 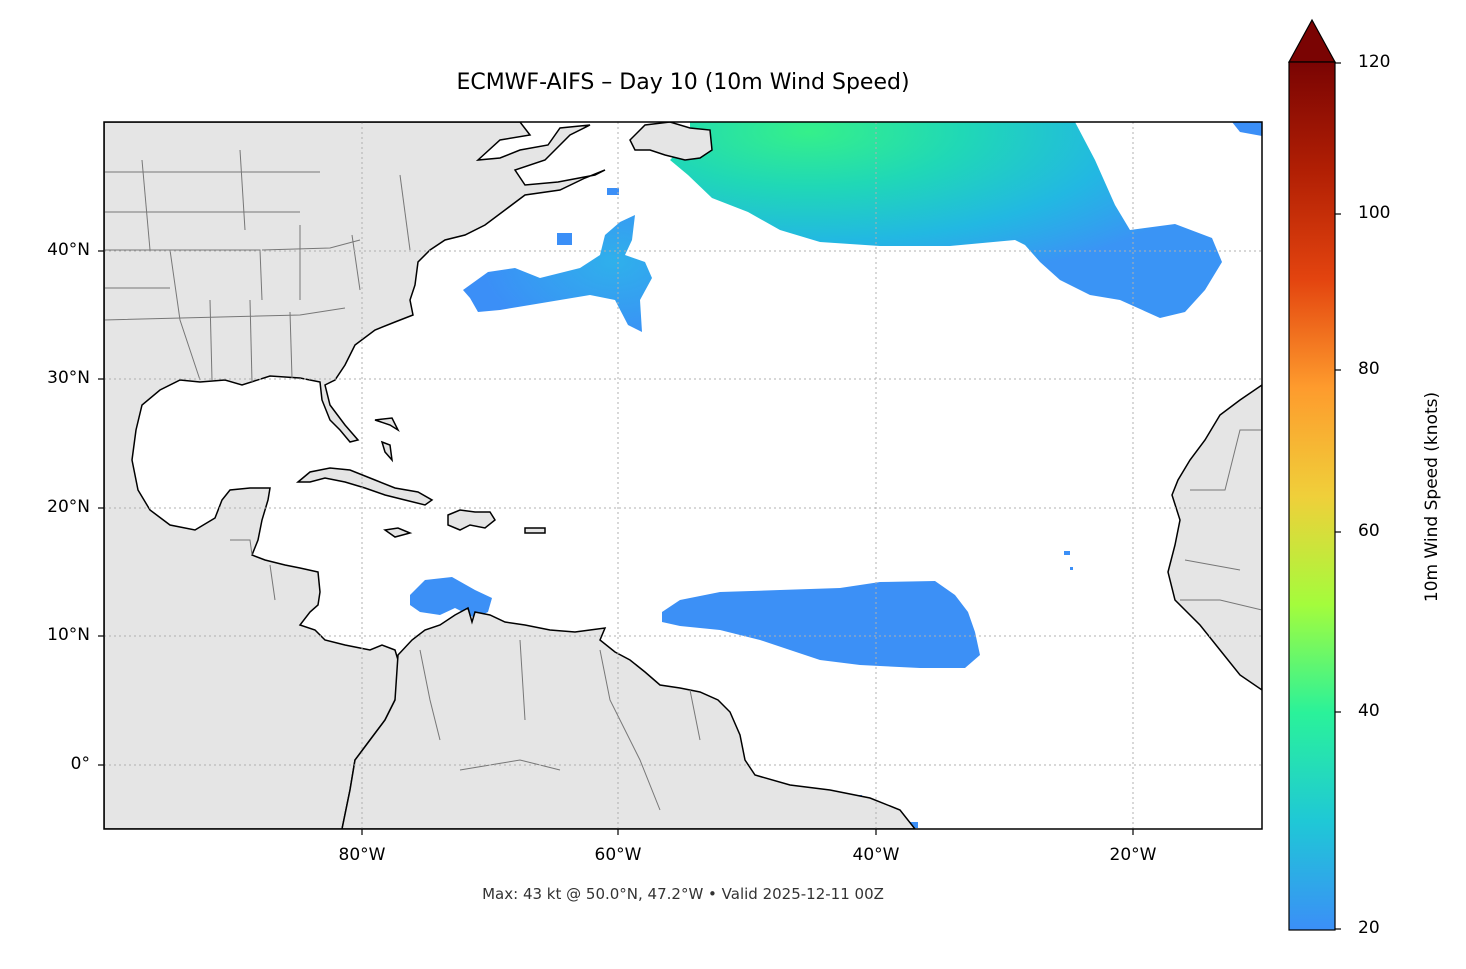 I want to click on wind-area-north-atlantic-jet, so click(x=946, y=220).